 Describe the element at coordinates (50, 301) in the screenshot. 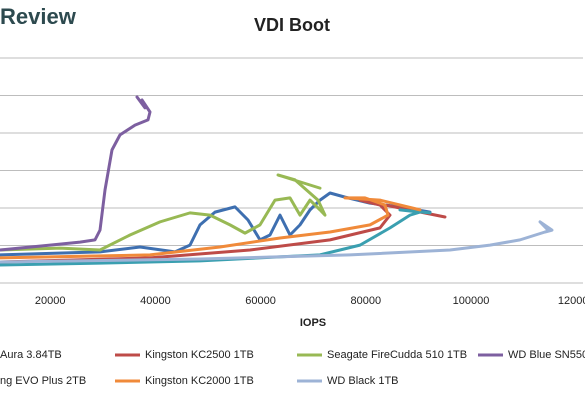

I see `x-tick-label: 20000` at that location.